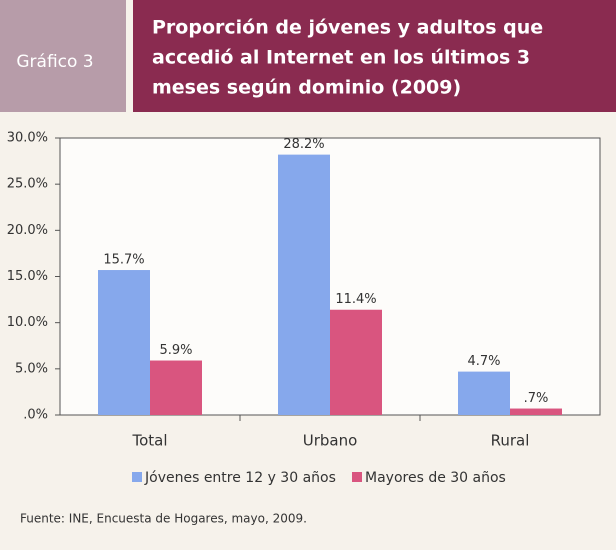 This screenshot has height=550, width=616. Describe the element at coordinates (483, 361) in the screenshot. I see `value-label: 4.7%` at that location.